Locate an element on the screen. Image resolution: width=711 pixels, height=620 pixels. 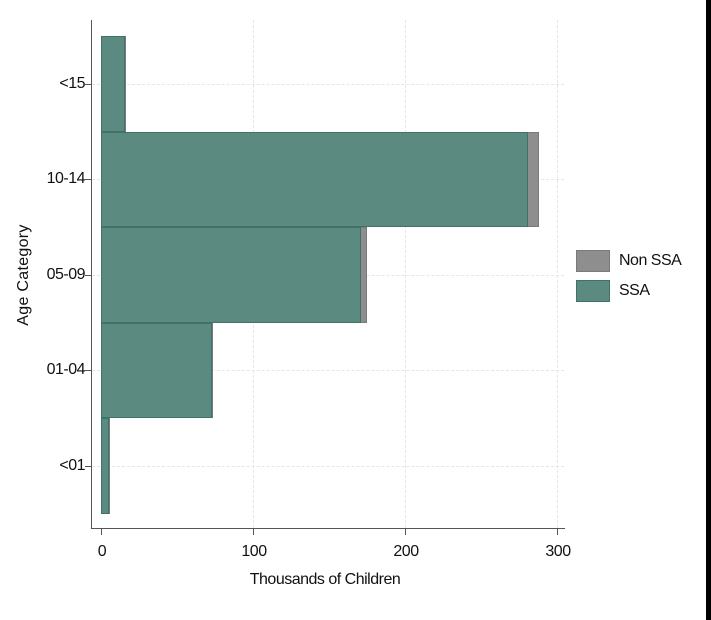
x-tick-label: 0 is located at coordinates (102, 551).